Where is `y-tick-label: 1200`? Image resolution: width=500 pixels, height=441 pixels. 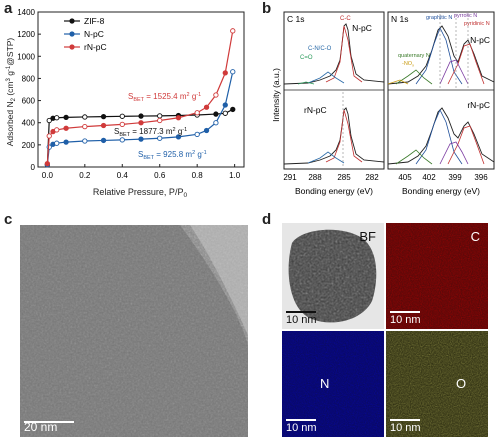 y-tick-label: 1200 is located at coordinates (26, 34).